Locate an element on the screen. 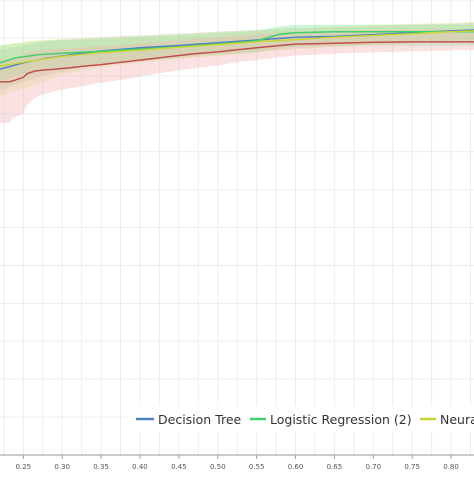  series-lines is located at coordinates (237, 56).